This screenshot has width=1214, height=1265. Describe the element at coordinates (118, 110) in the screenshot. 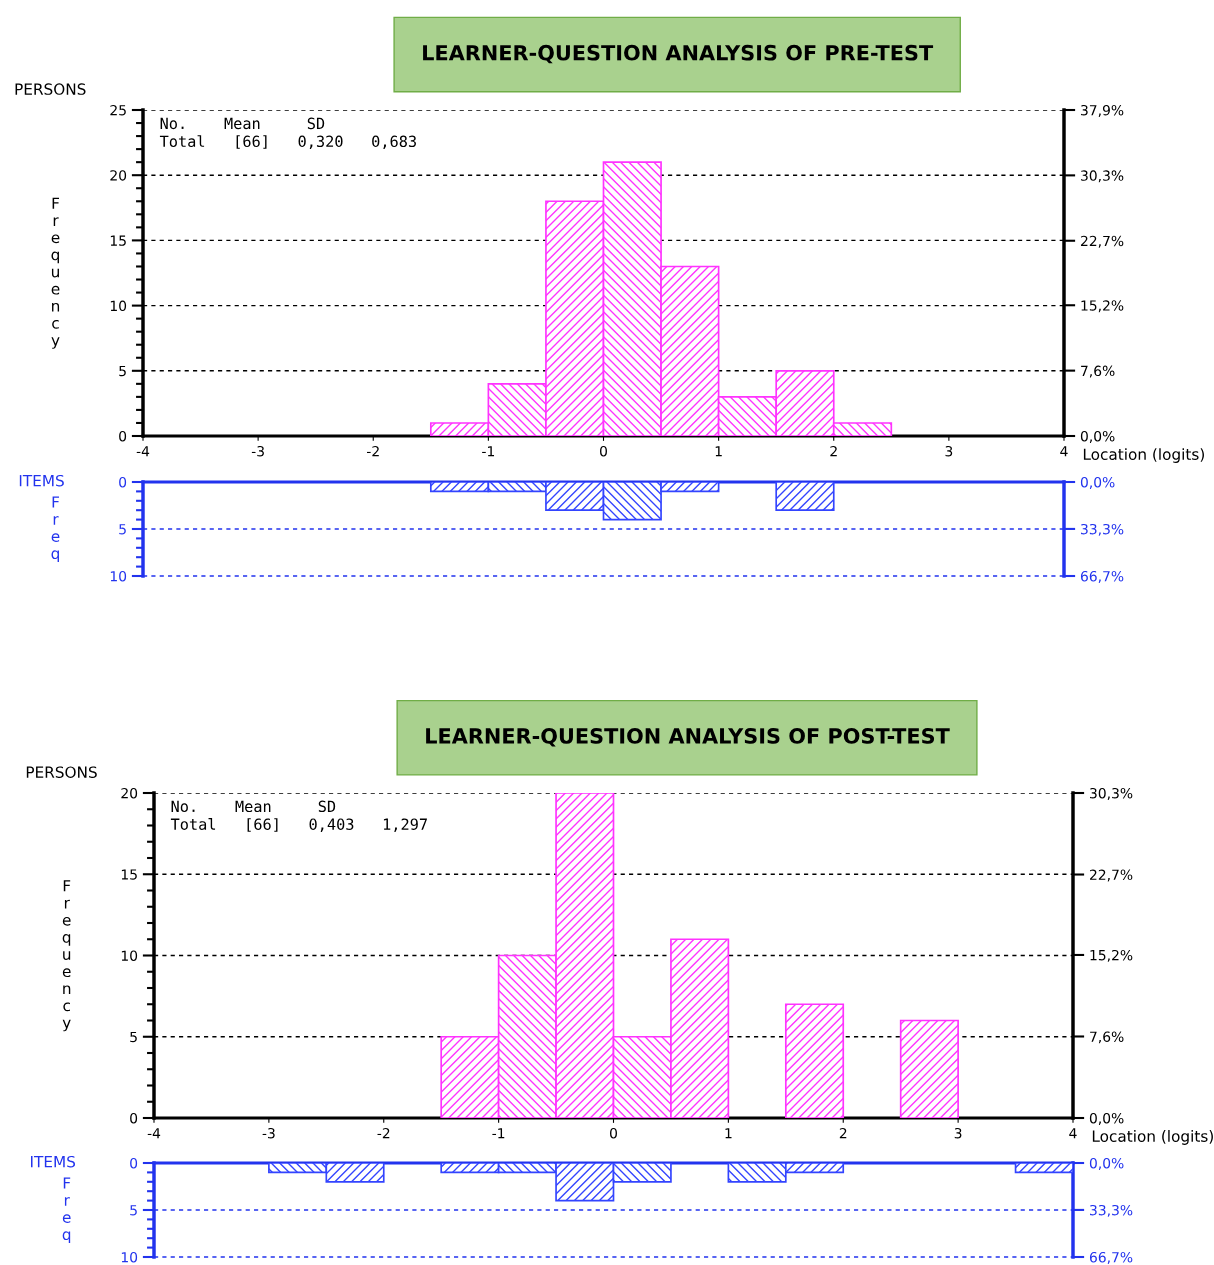

I see `y-tick-label: 25` at that location.